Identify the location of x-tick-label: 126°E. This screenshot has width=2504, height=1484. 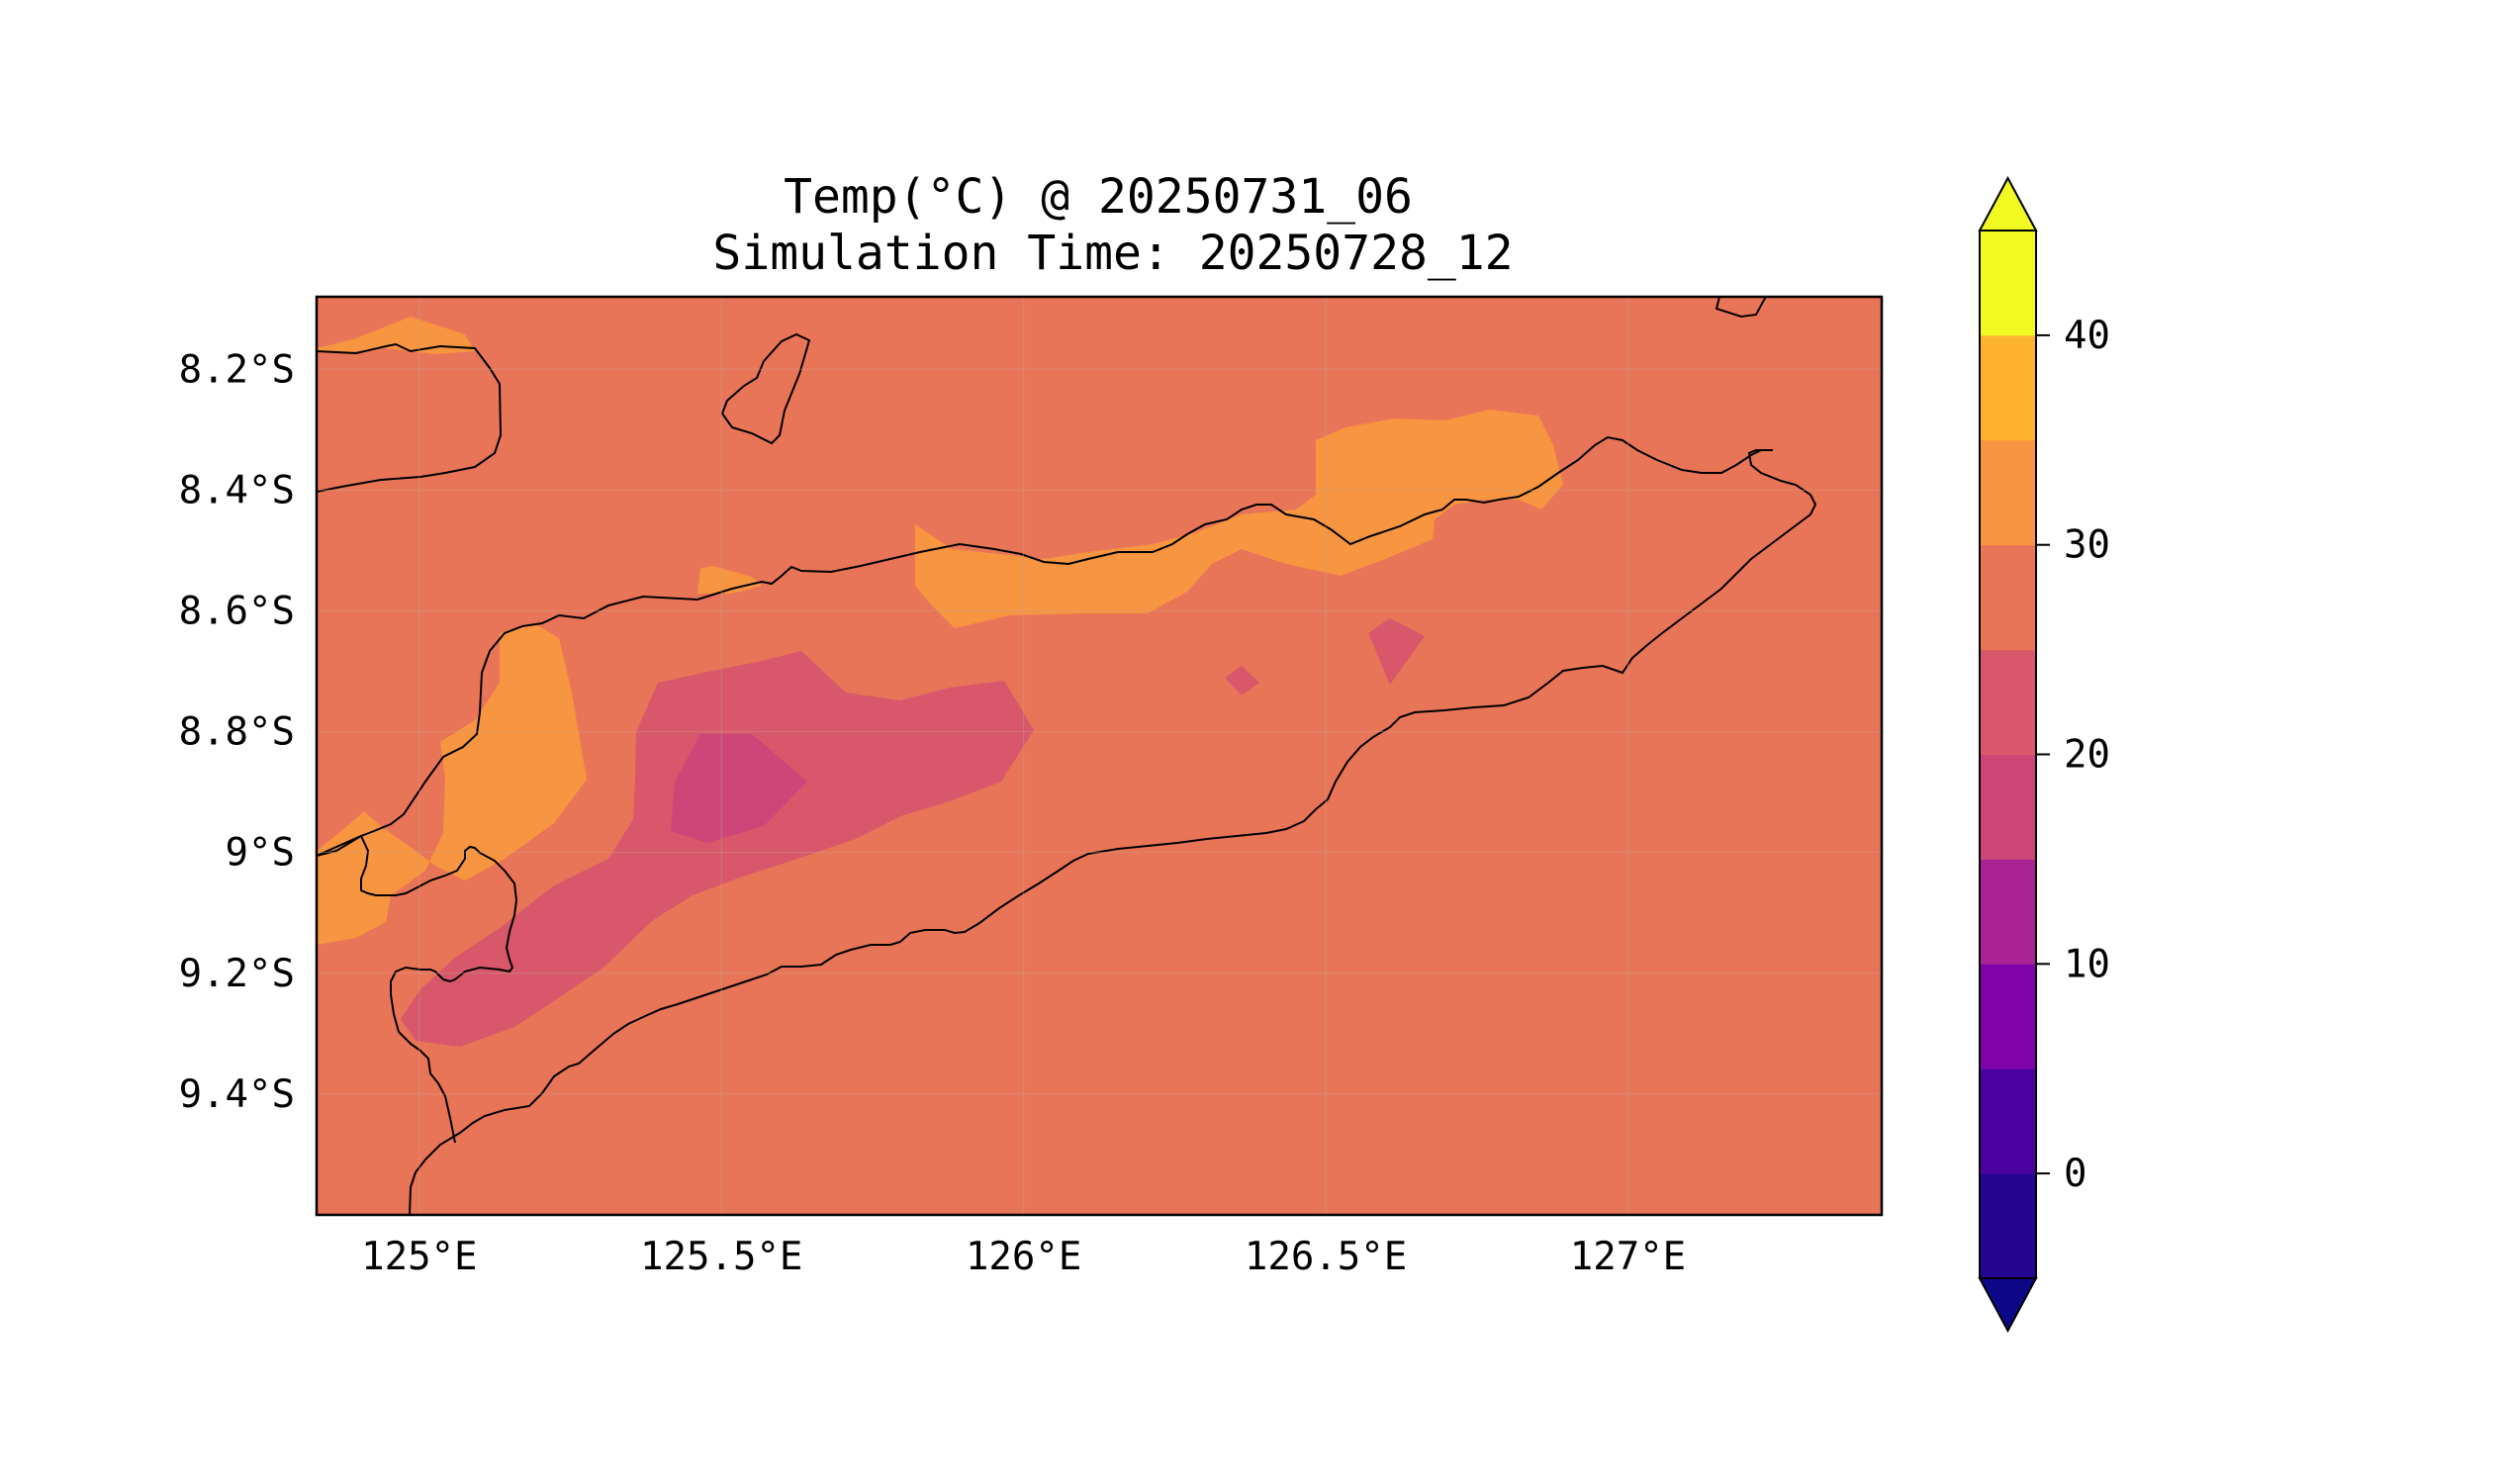
(1023, 1257).